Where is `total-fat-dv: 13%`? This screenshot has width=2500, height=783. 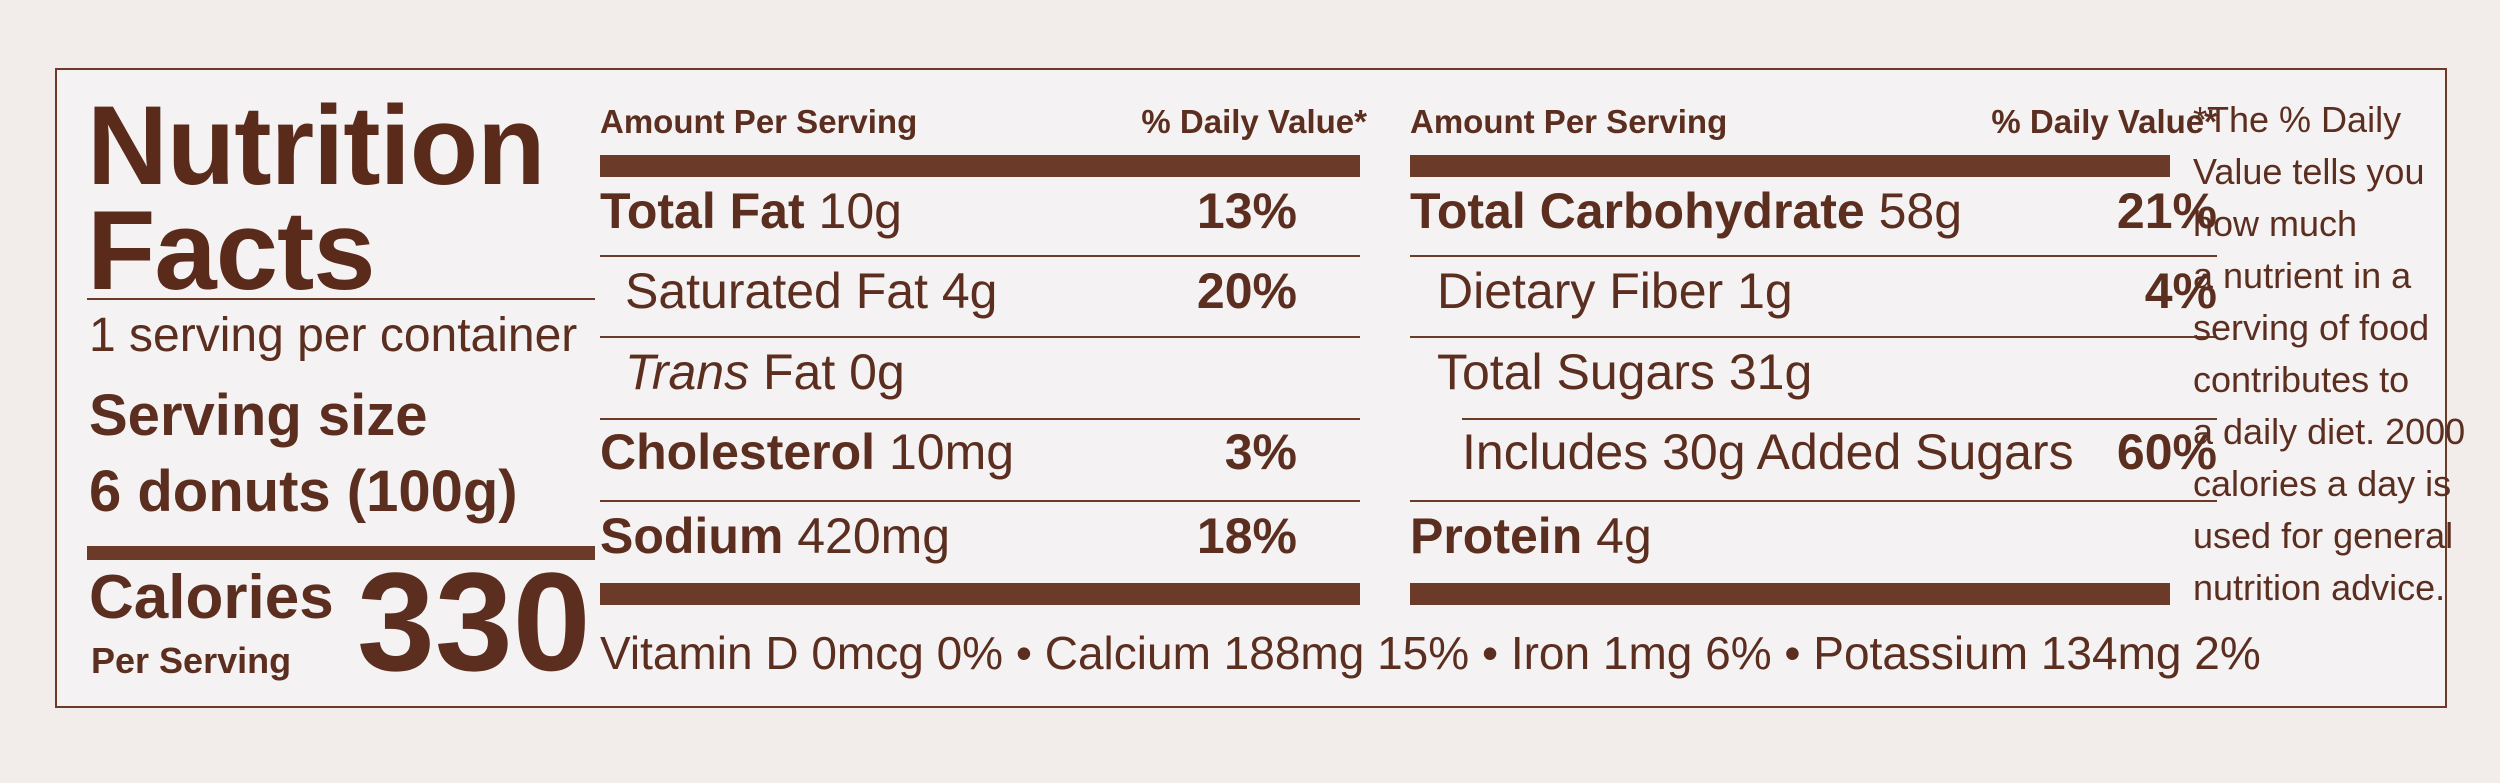
total-fat-dv: 13% is located at coordinates (1246, 211).